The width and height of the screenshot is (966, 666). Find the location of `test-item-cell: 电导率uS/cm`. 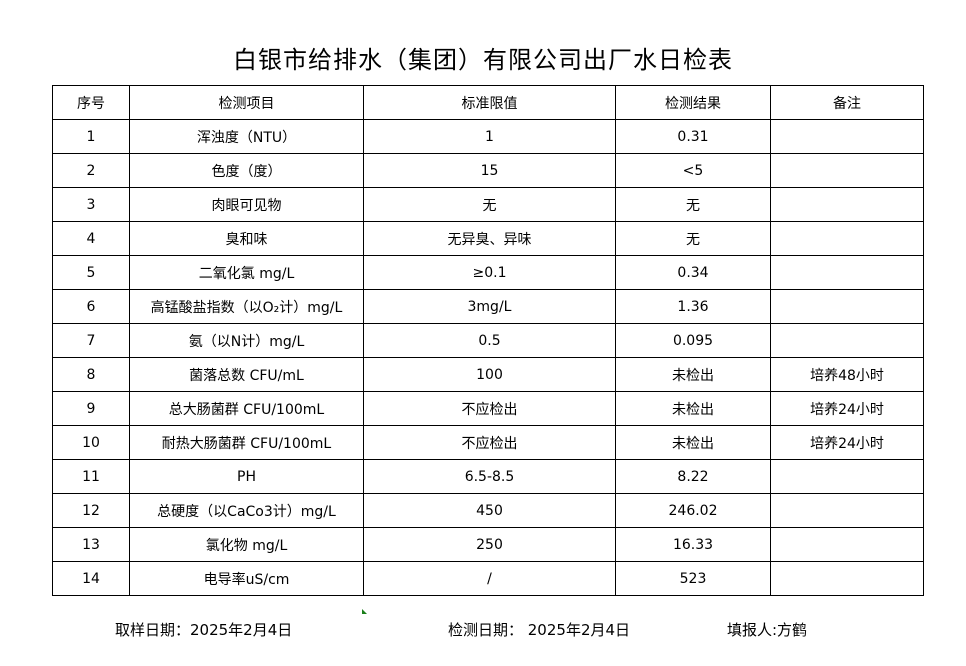

test-item-cell: 电导率uS/cm is located at coordinates (246, 578).